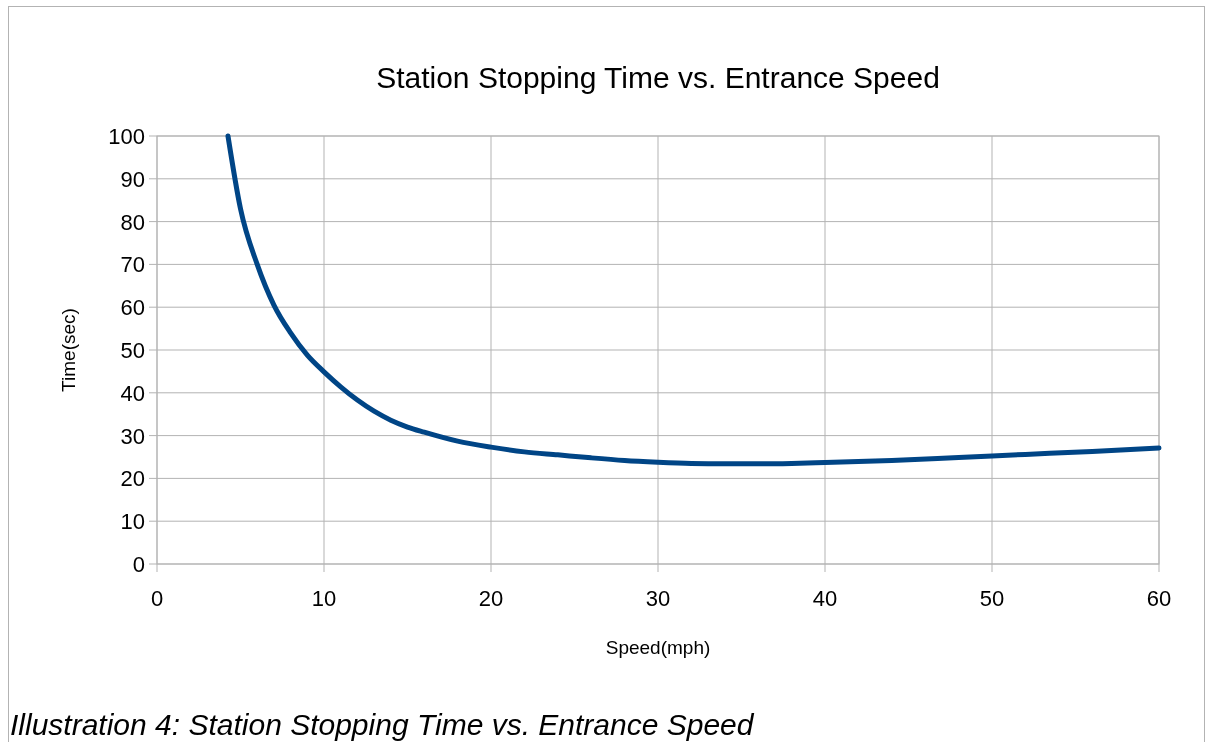  What do you see at coordinates (132, 265) in the screenshot?
I see `y-tick-label: 70` at bounding box center [132, 265].